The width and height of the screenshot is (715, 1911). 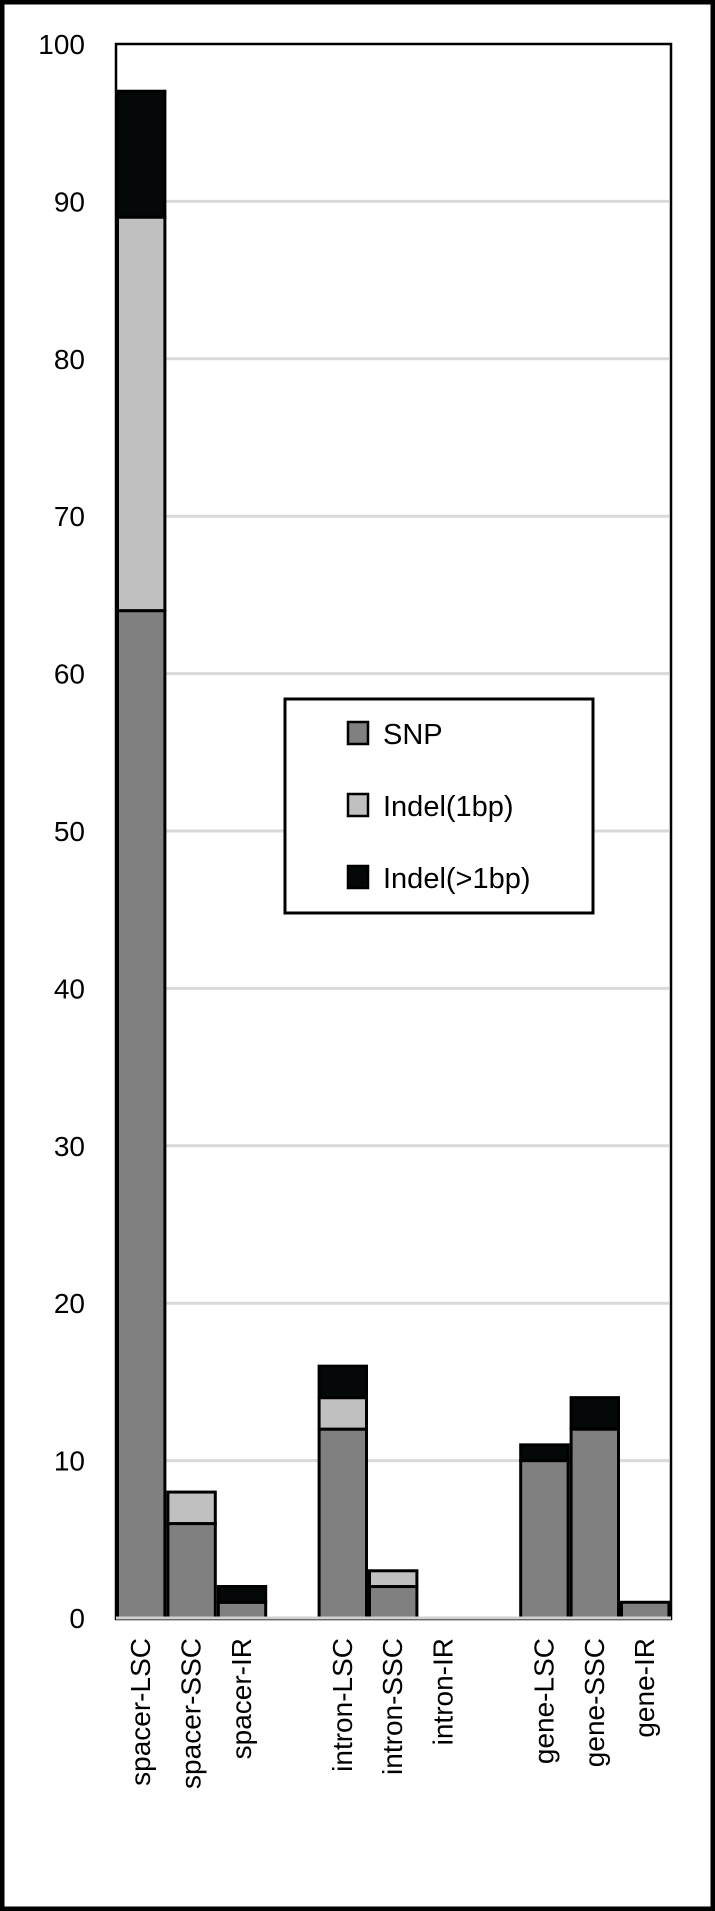 What do you see at coordinates (69, 516) in the screenshot?
I see `y-tick-label: 70` at bounding box center [69, 516].